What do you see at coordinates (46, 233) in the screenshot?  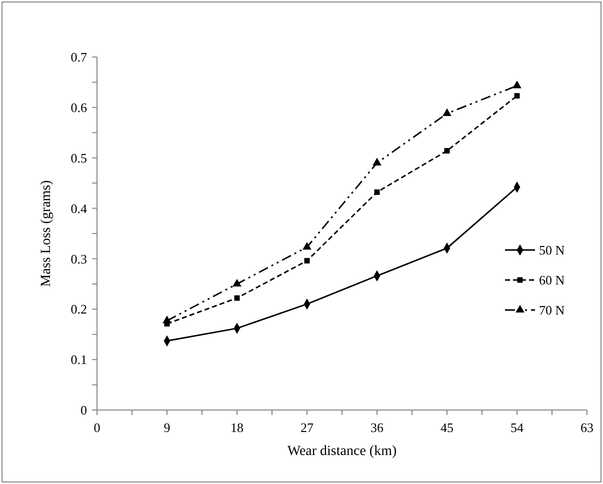 I see `y-axis-title: Mass Loss (grams)` at bounding box center [46, 233].